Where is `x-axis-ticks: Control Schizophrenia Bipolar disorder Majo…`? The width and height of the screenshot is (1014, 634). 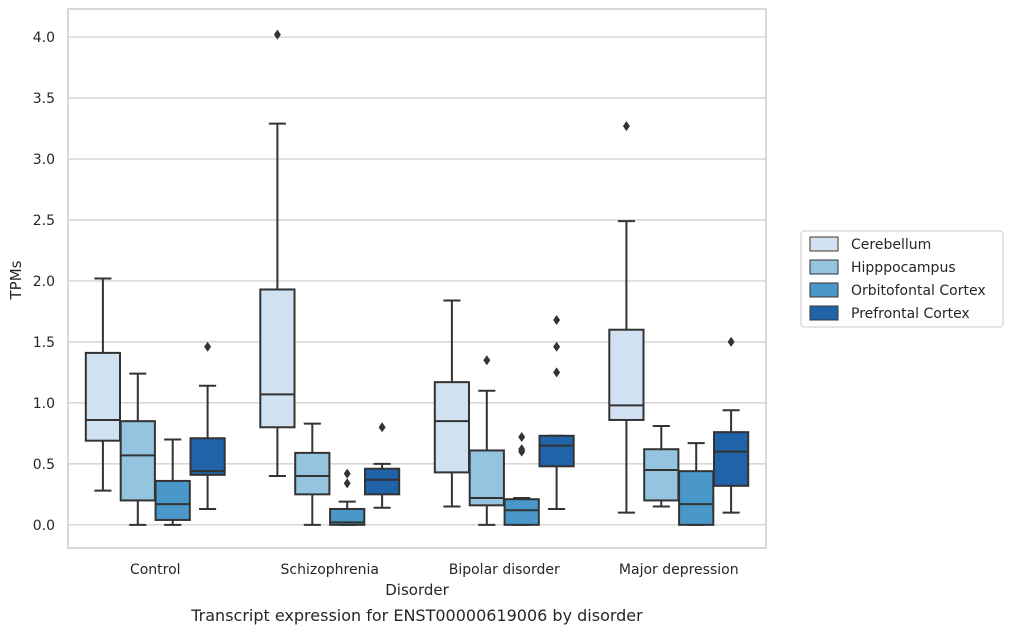
x-axis-ticks: Control Schizophrenia Bipolar disorder Majo… is located at coordinates (434, 570).